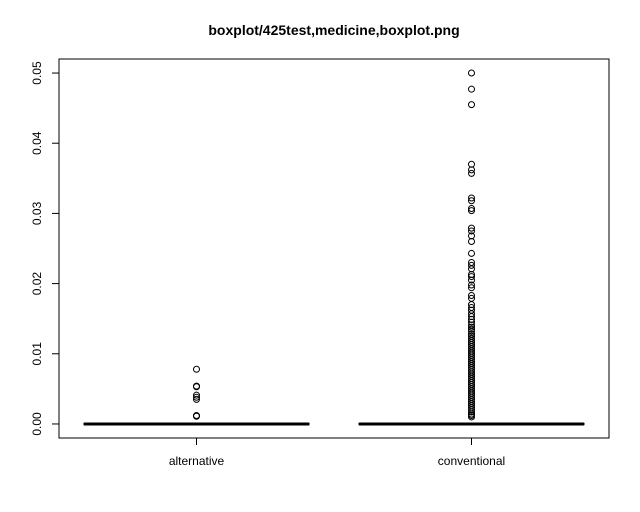  I want to click on y-axis: 0.00 0.01 0.02 0.03 0.04 0.05, so click(44, 248).